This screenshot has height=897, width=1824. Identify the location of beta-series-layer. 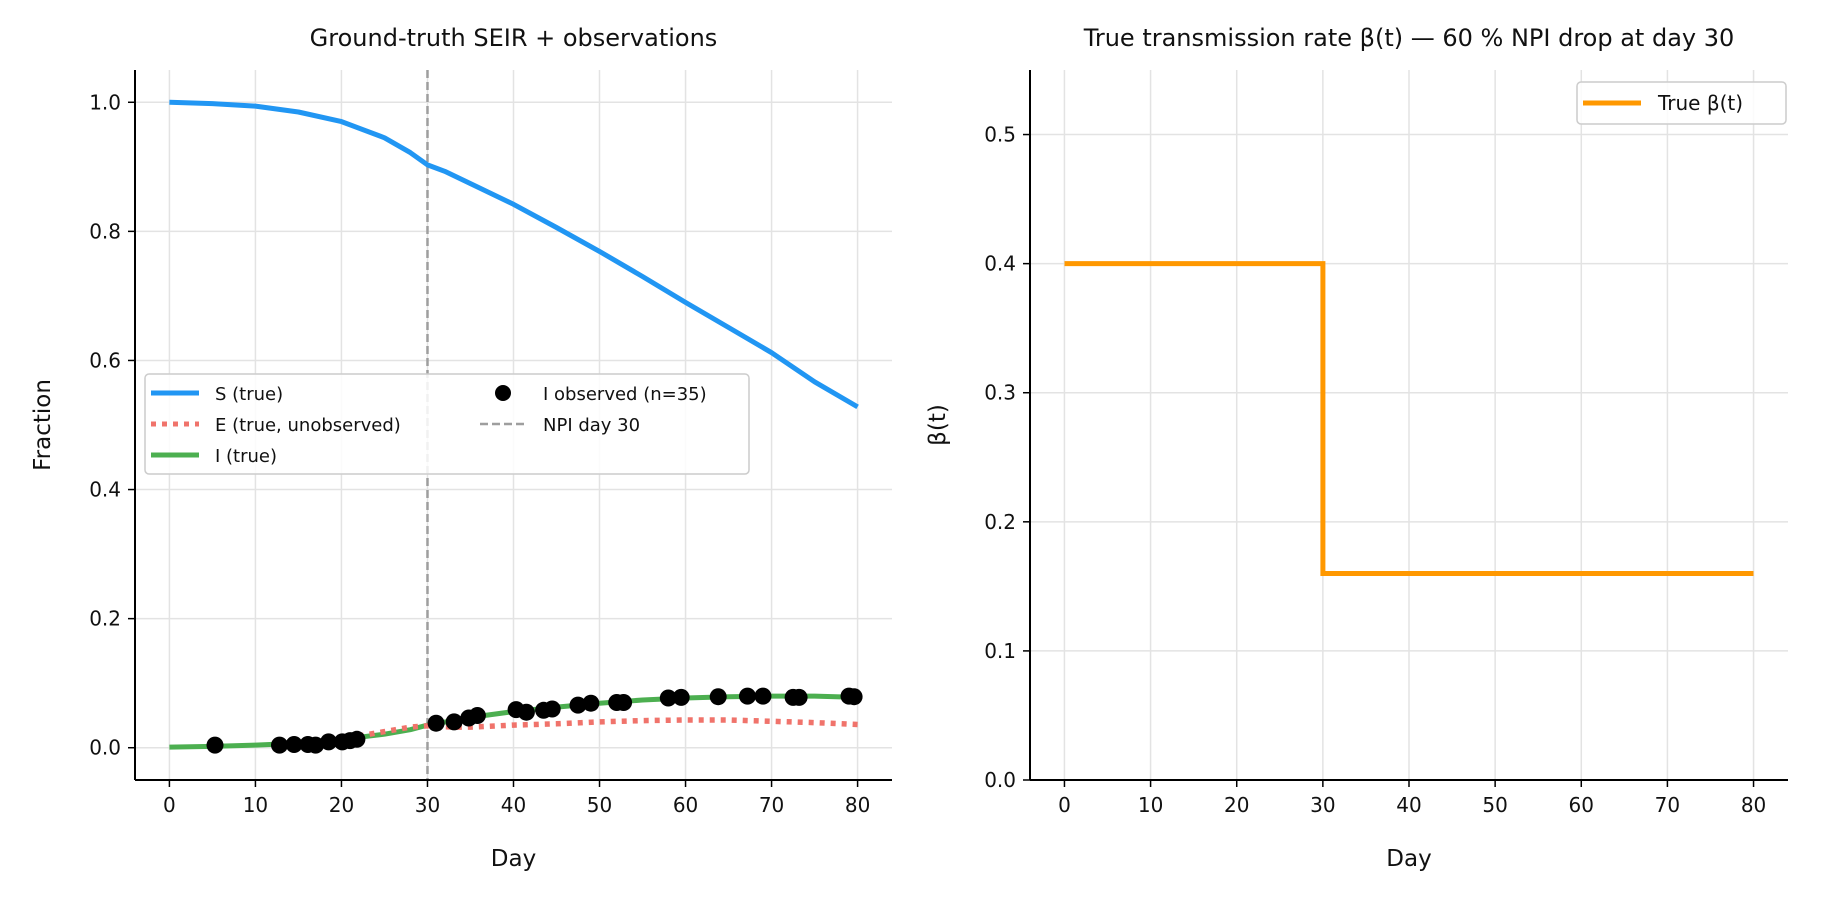
(1409, 418).